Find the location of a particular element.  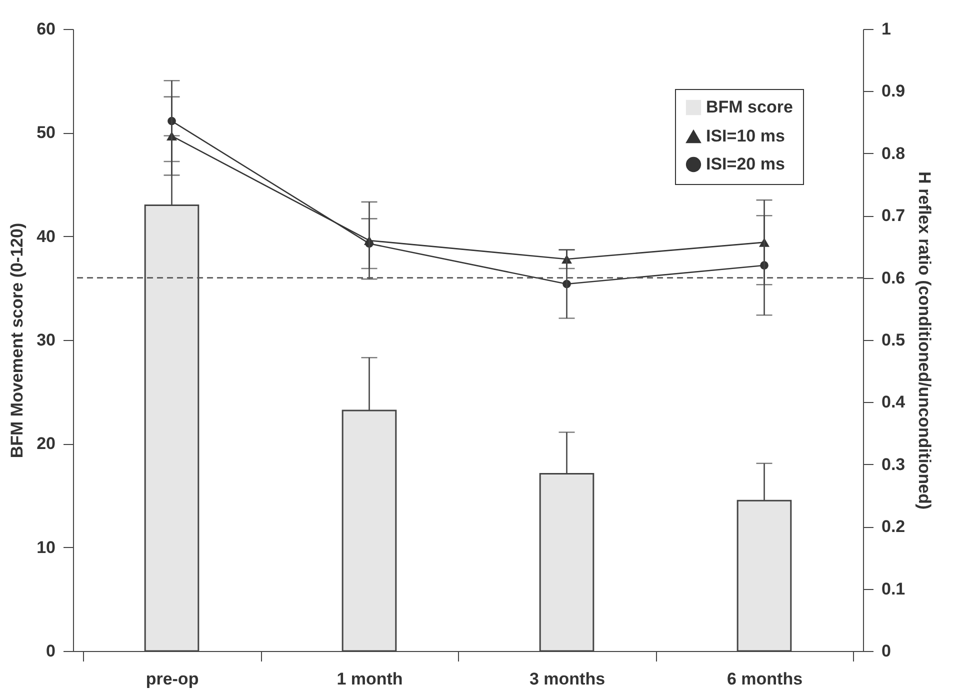

y-tick-label: 10 is located at coordinates (46, 547).